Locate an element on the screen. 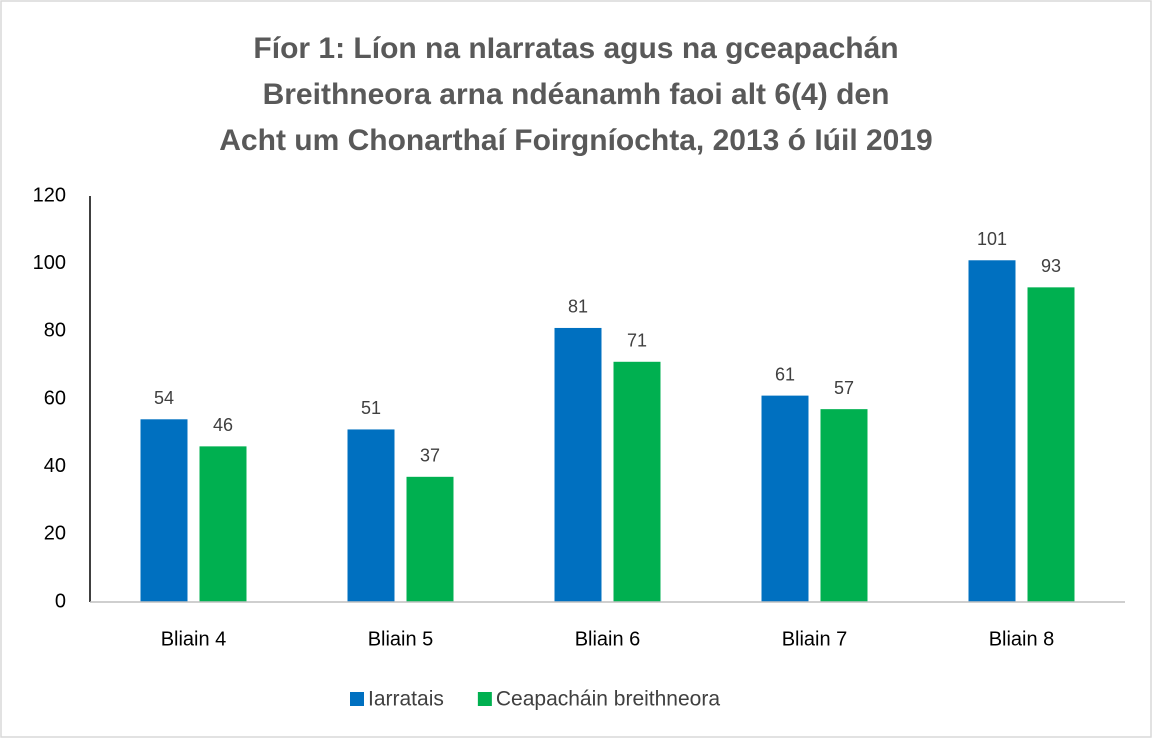 Image resolution: width=1152 pixels, height=738 pixels. y-tick-label: 20 is located at coordinates (55, 534).